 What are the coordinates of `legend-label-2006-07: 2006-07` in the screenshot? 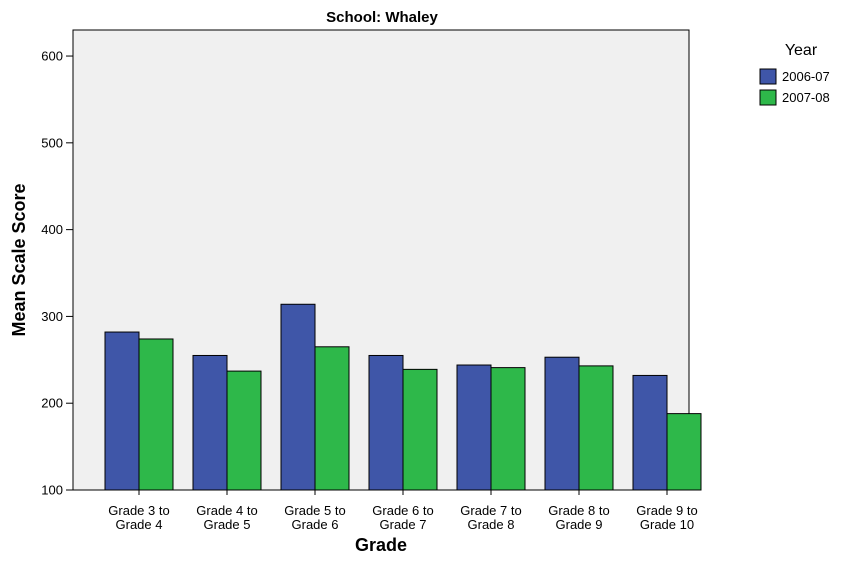 It's located at (806, 76).